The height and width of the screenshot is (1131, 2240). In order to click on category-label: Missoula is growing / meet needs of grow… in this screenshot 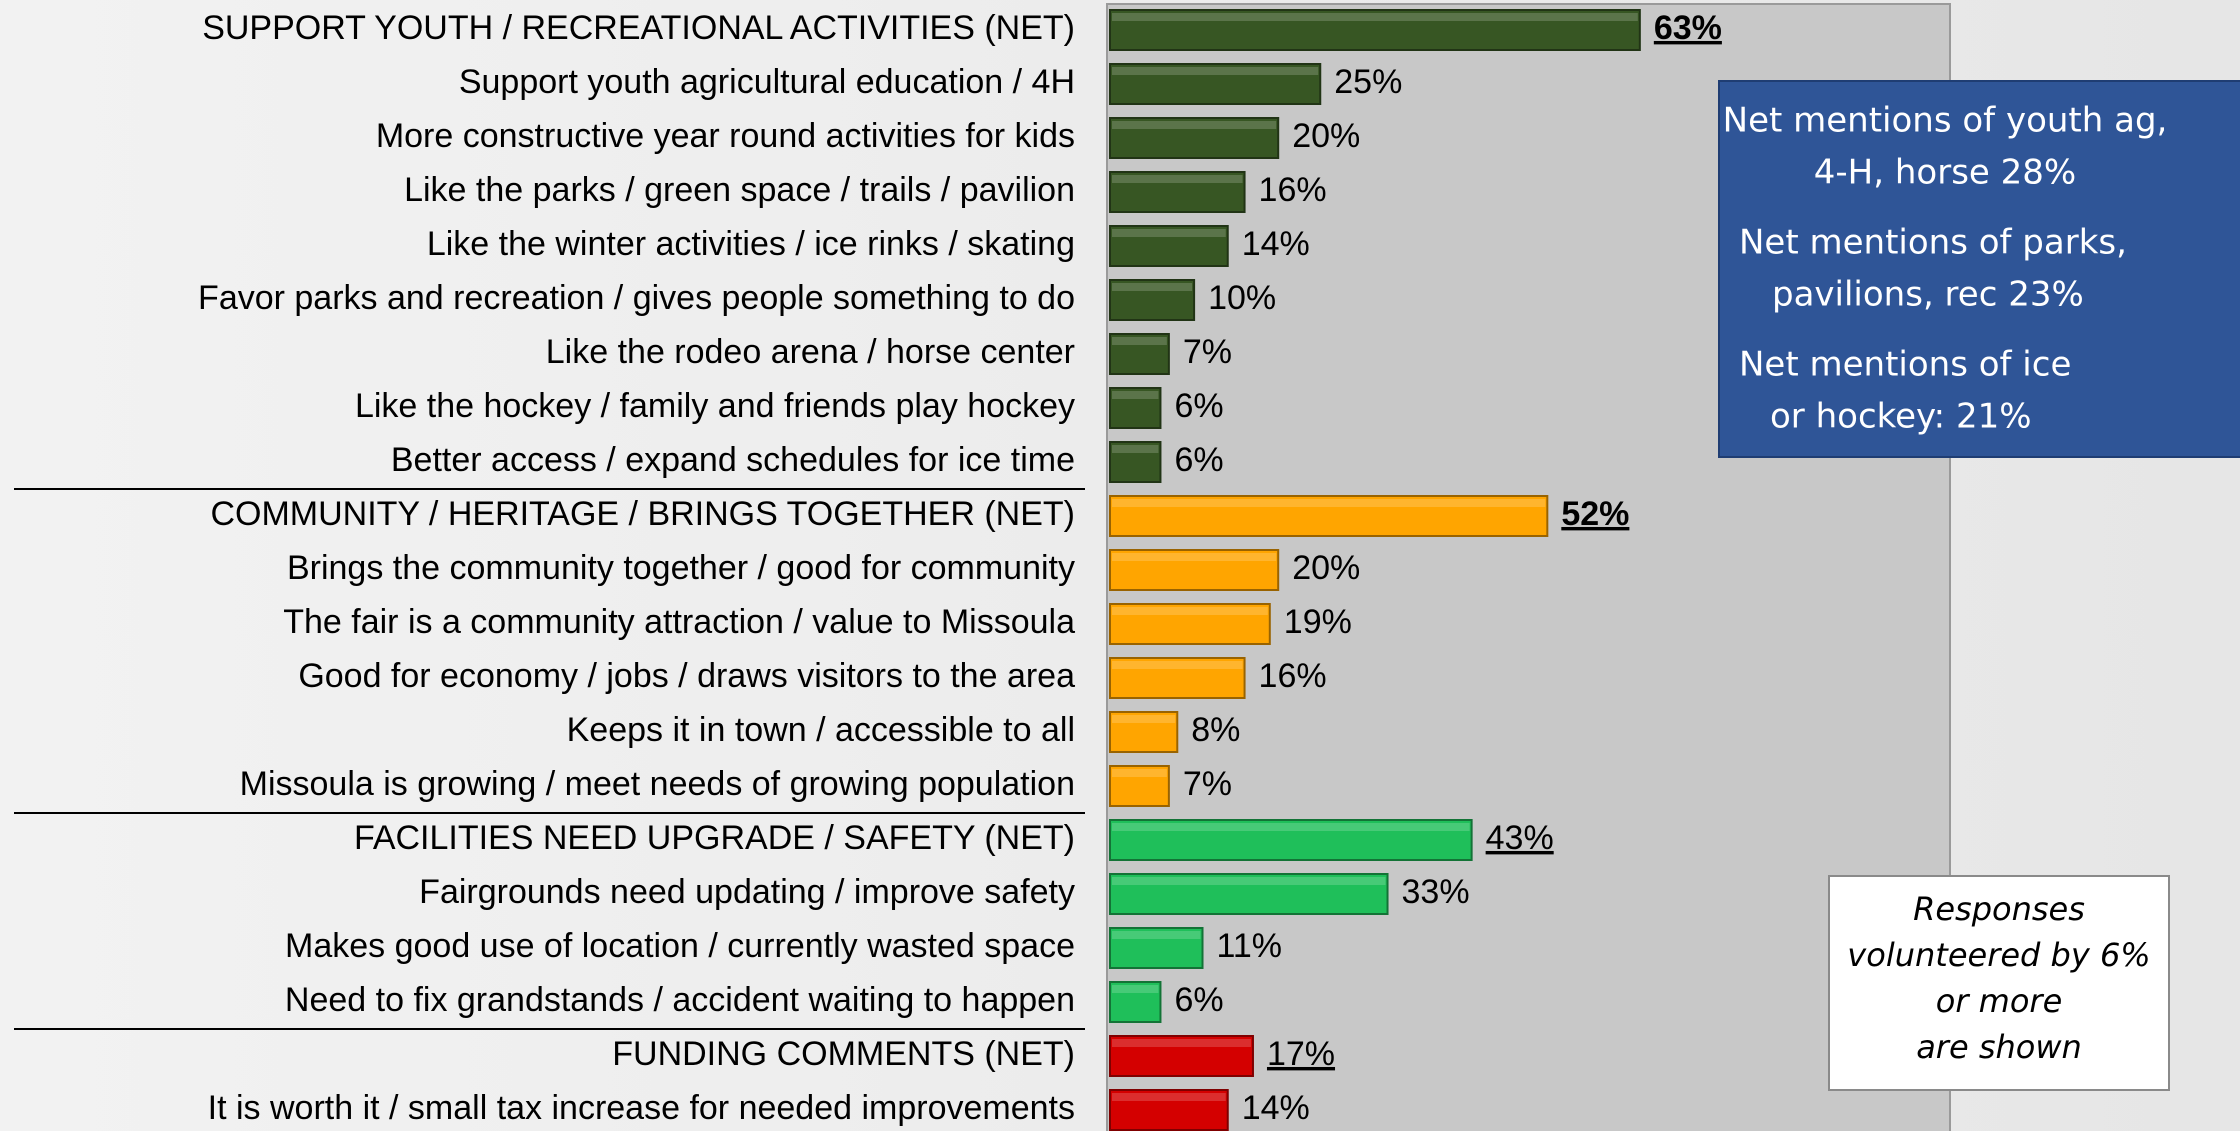, I will do `click(657, 784)`.